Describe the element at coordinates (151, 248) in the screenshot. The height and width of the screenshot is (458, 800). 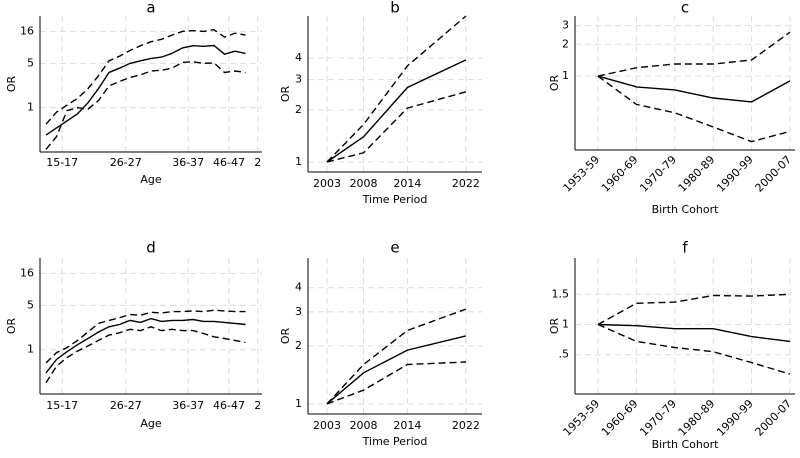
I see `panel-title: d` at that location.